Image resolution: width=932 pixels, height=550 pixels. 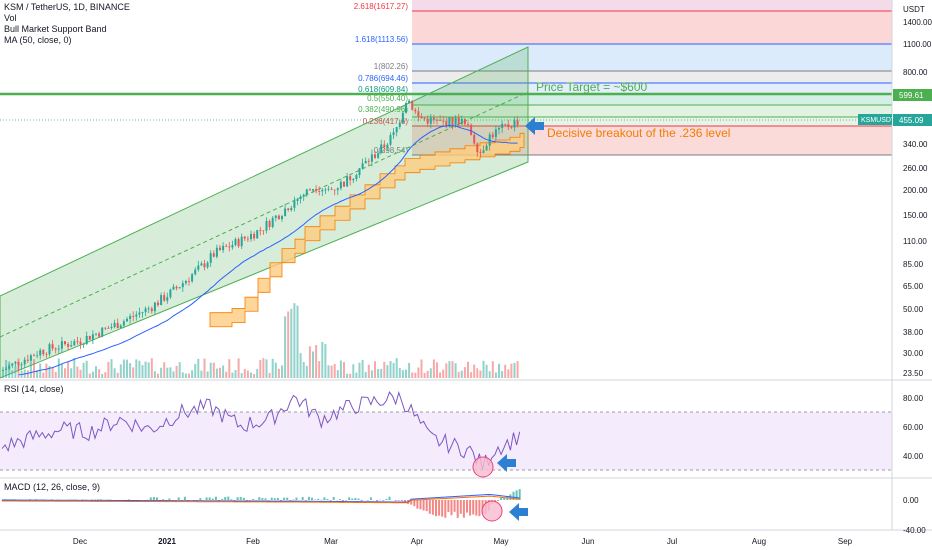 What do you see at coordinates (391, 150) in the screenshot?
I see `fib-label-0: 0(298.54)` at bounding box center [391, 150].